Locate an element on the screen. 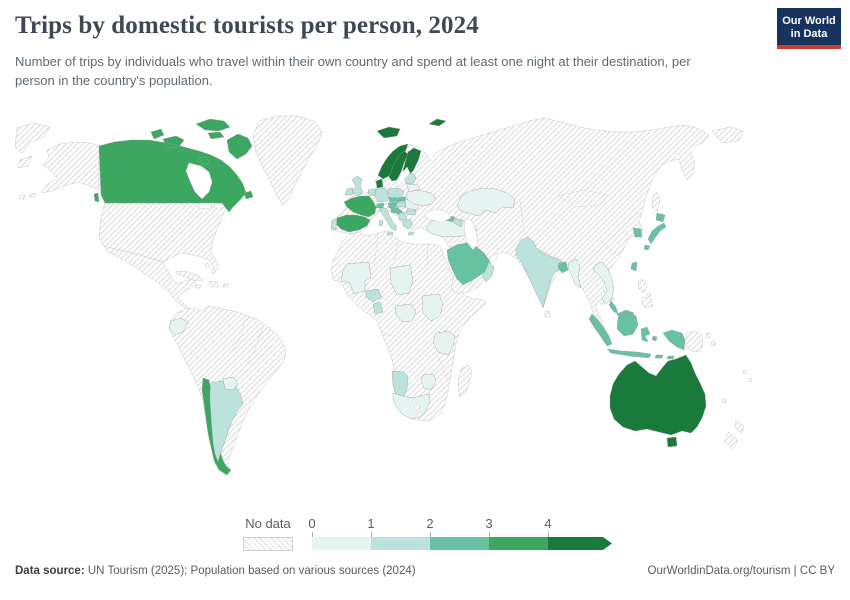 Image resolution: width=850 pixels, height=600 pixels. country-niger is located at coordinates (401, 280).